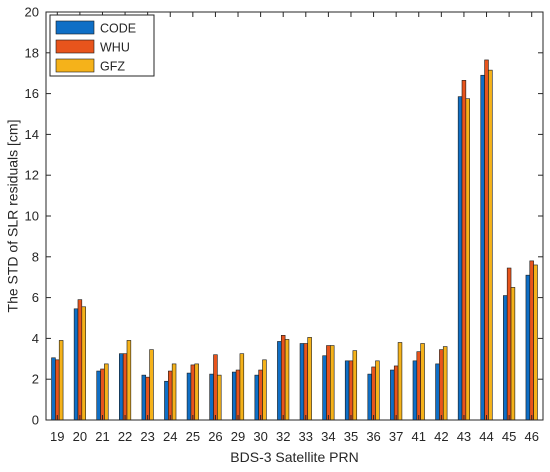 The height and width of the screenshot is (472, 550). I want to click on x-tick-label-20: 20, so click(80, 436).